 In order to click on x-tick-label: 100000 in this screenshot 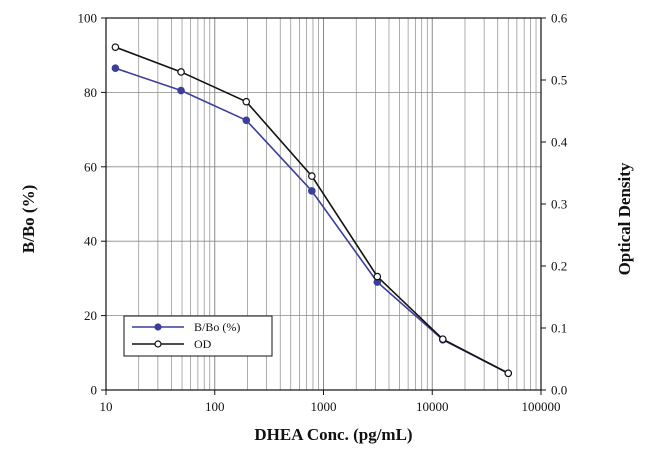, I will do `click(541, 406)`.